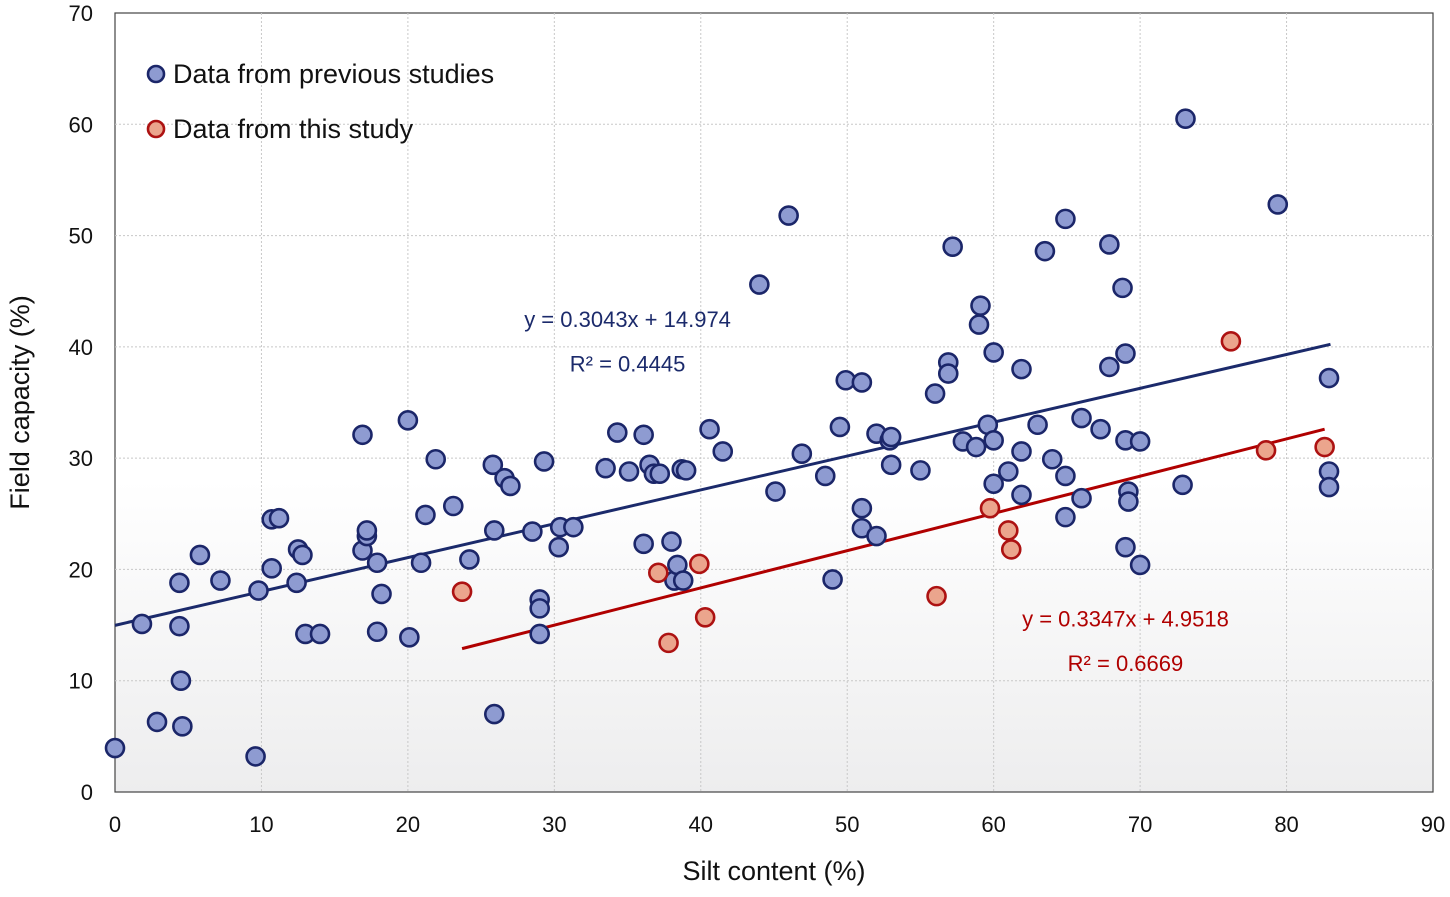 The image size is (1450, 897). I want to click on x-tick-label: 50, so click(847, 824).